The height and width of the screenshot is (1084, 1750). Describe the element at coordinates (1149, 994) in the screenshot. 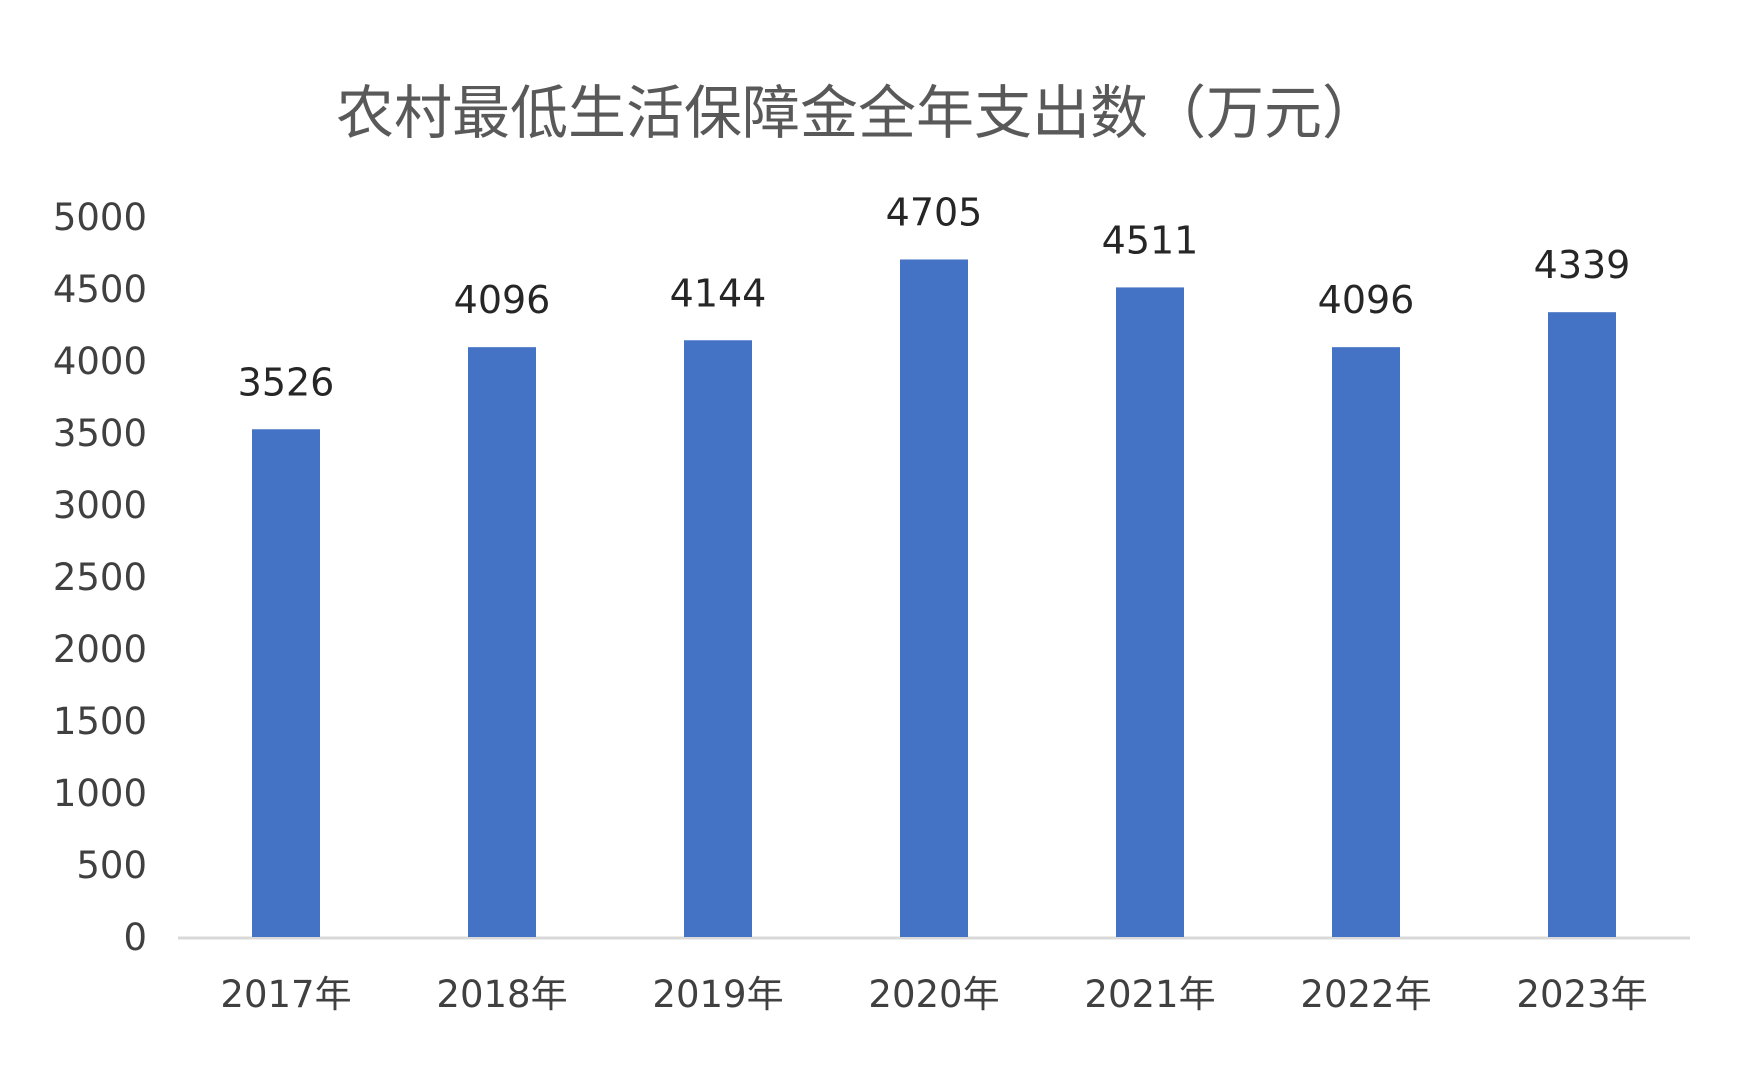

I see `x-tick-label: 2021年` at that location.